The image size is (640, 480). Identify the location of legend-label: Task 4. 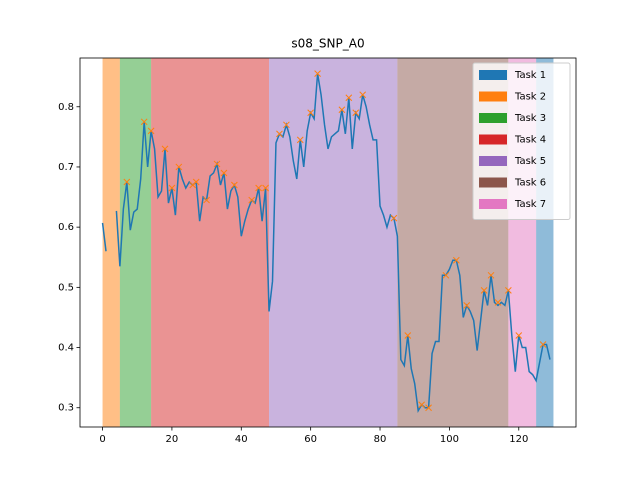
(530, 140).